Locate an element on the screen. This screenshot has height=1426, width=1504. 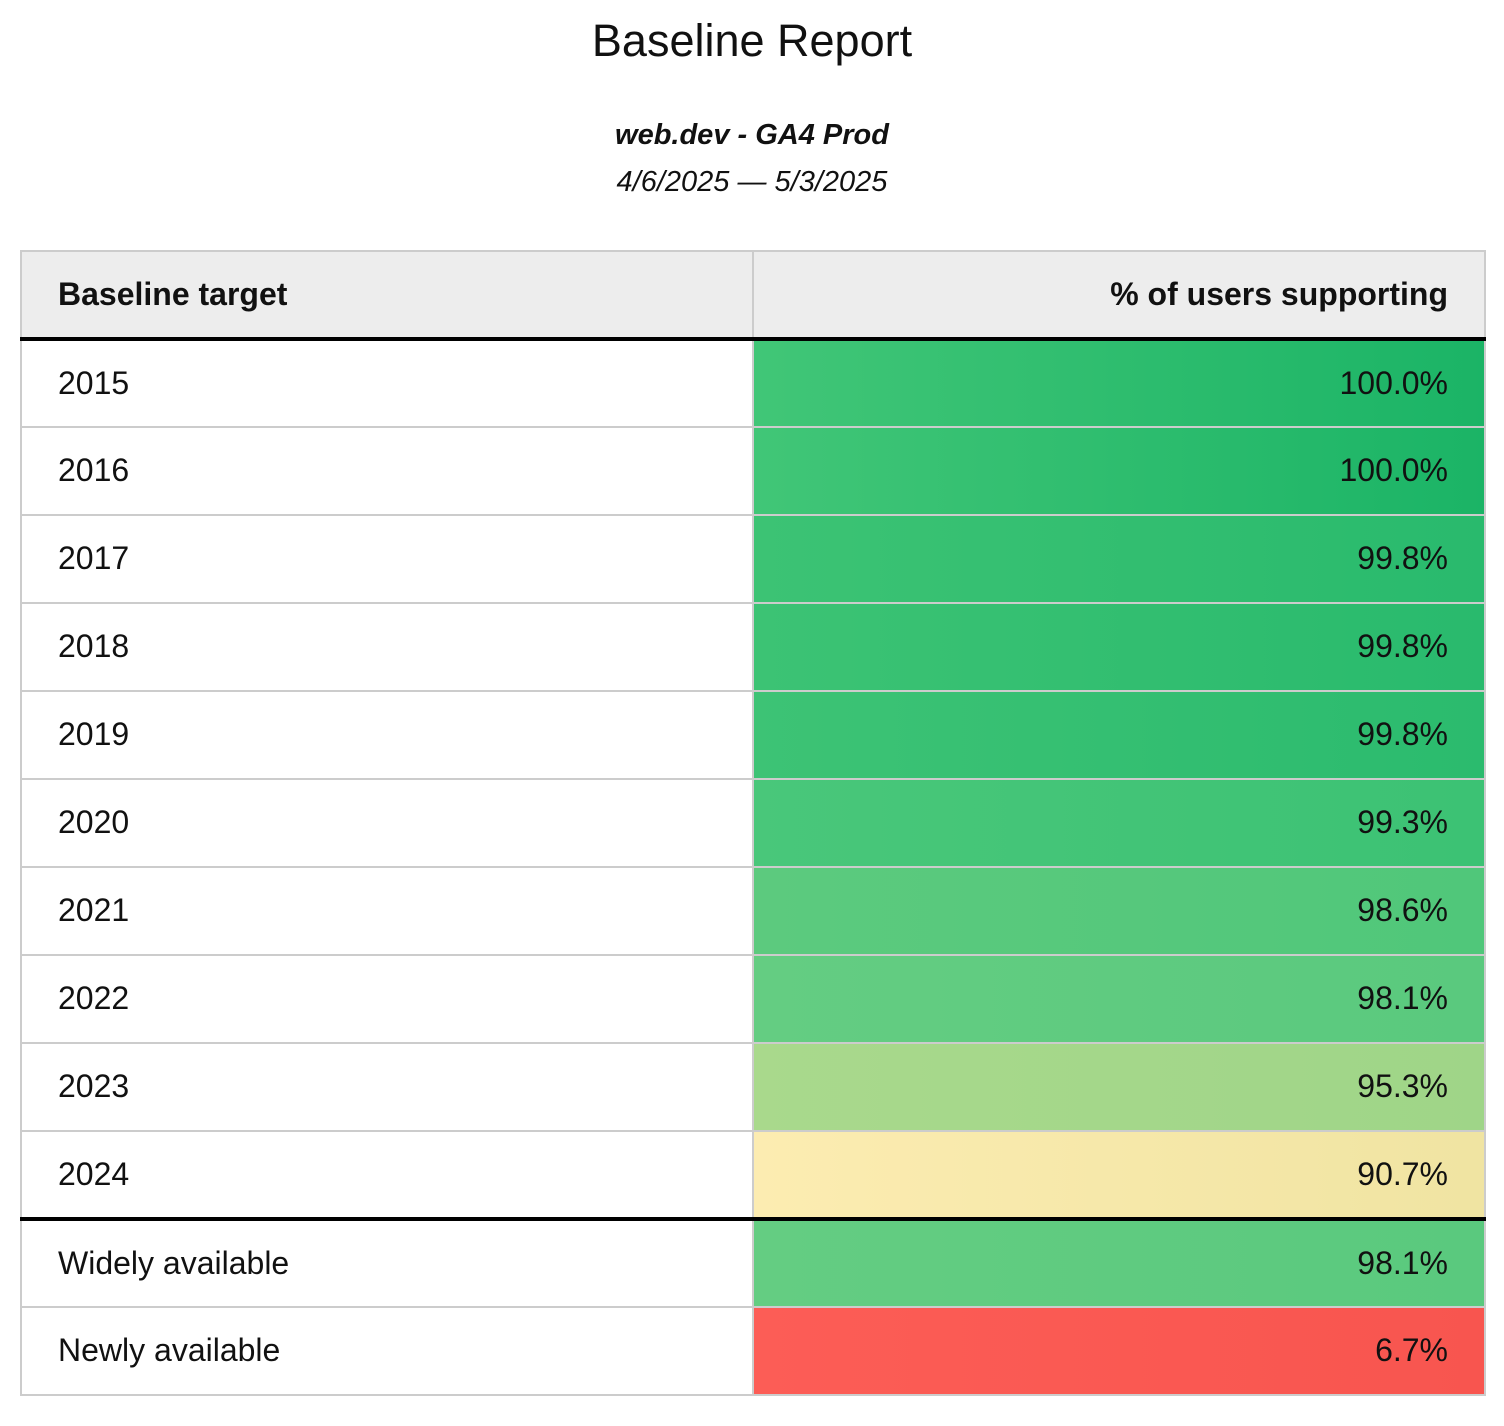
row-label: 2022 is located at coordinates (387, 998).